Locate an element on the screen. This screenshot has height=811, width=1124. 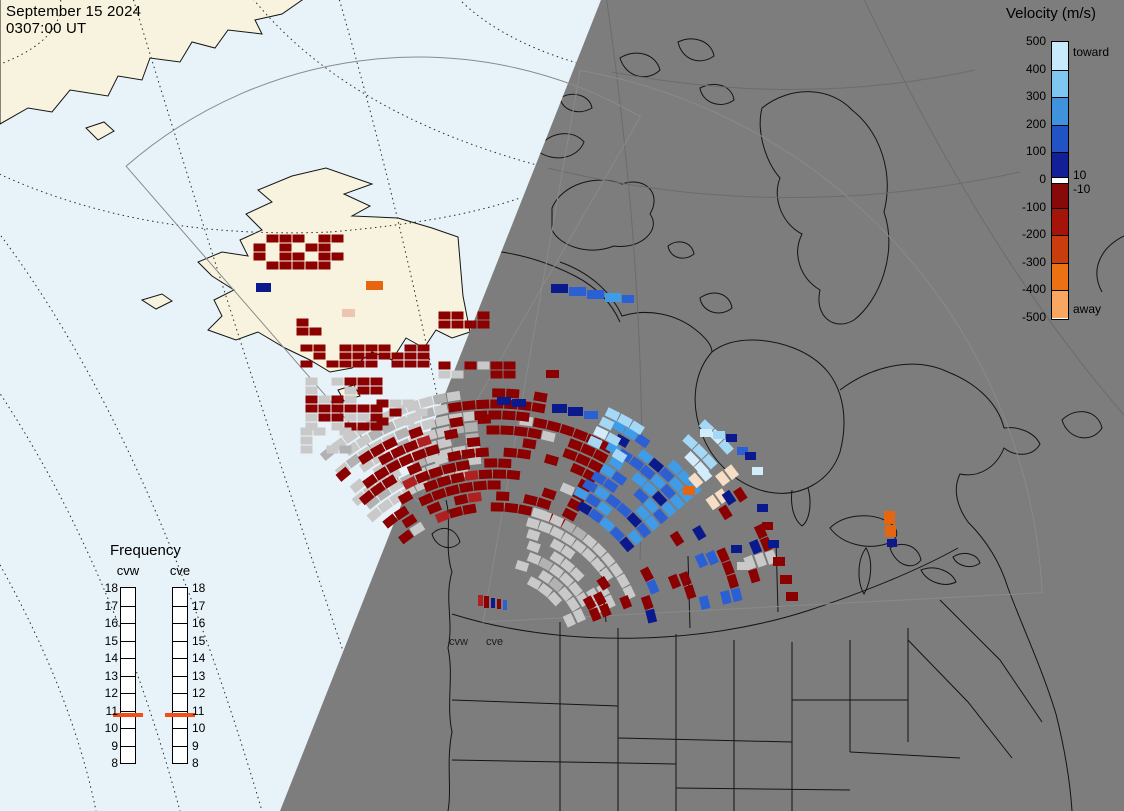
frequency-box-segment is located at coordinates (128, 684).